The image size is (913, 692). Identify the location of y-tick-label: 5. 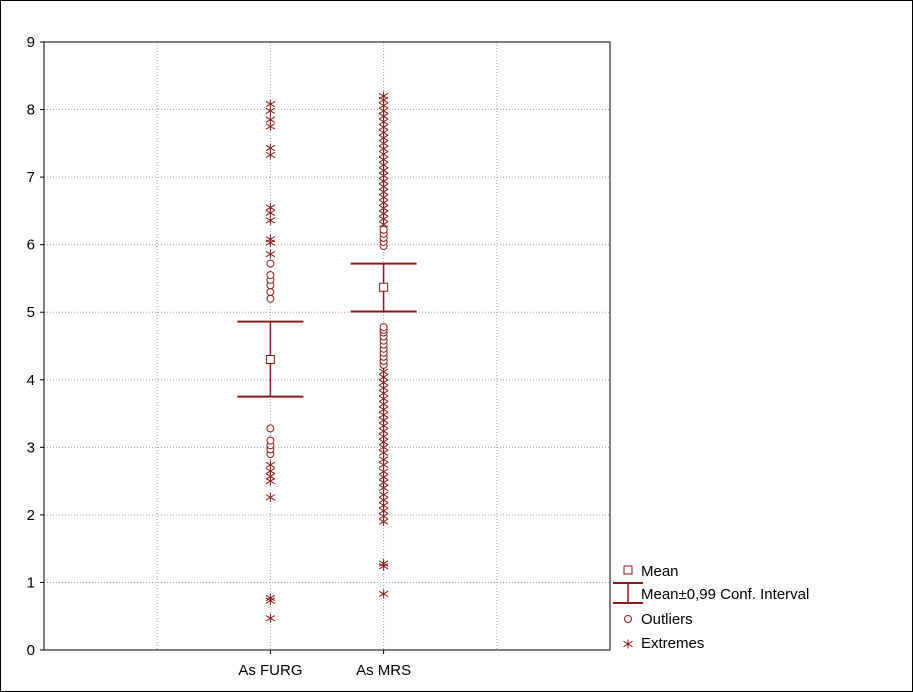
(31, 312).